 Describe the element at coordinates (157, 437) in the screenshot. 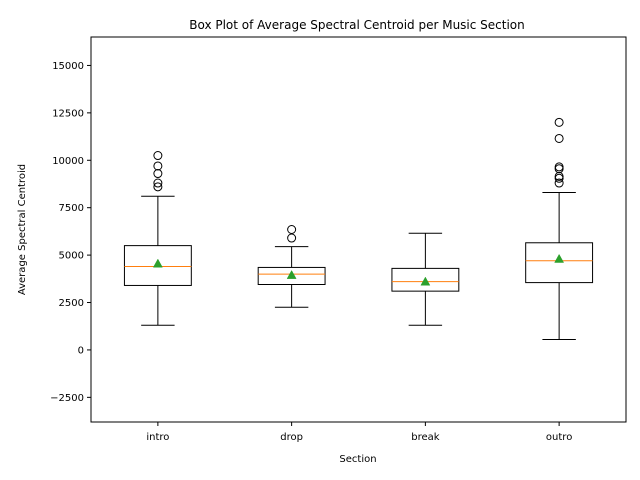

I see `x-tick-label: intro` at that location.